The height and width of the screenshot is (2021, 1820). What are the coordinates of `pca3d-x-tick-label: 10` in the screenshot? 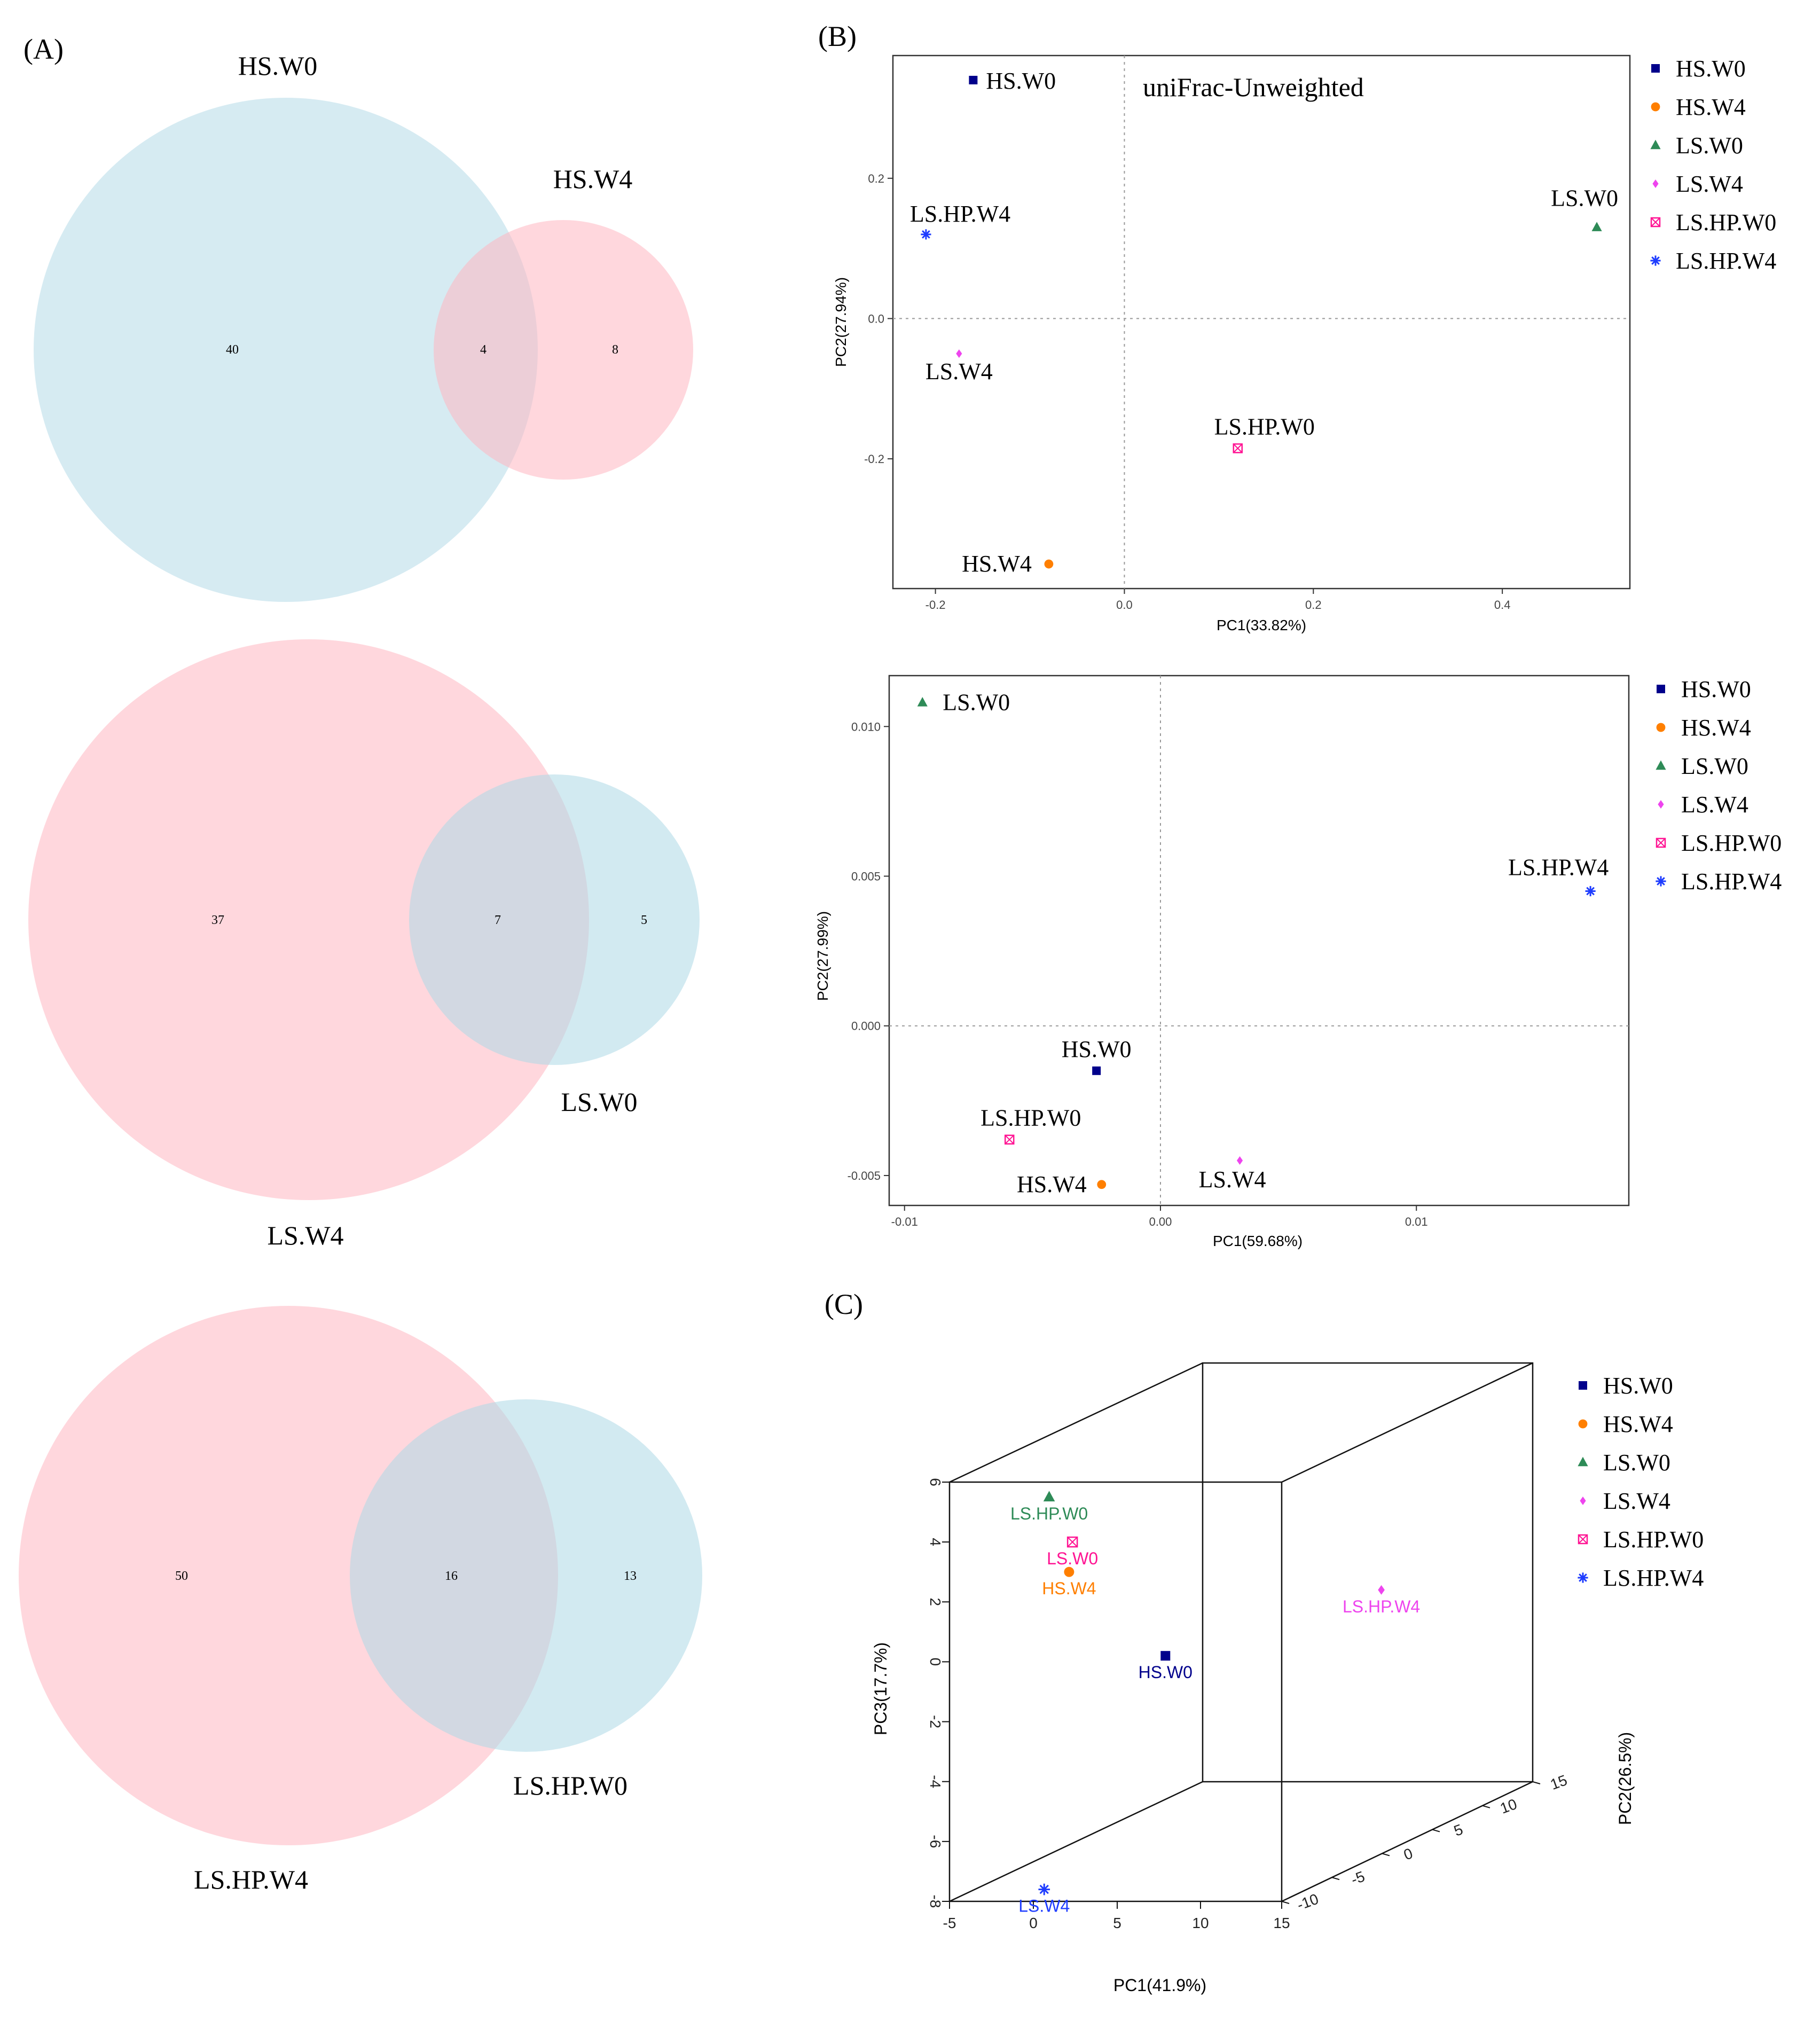 It's located at (1200, 1923).